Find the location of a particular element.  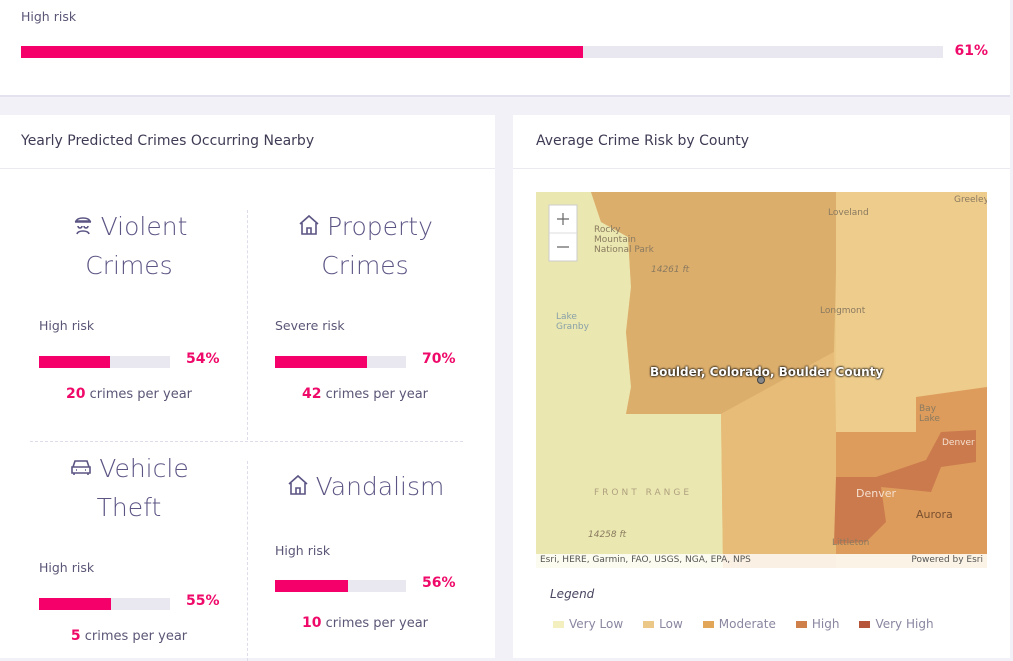

legend-title: Legend is located at coordinates (572, 594).